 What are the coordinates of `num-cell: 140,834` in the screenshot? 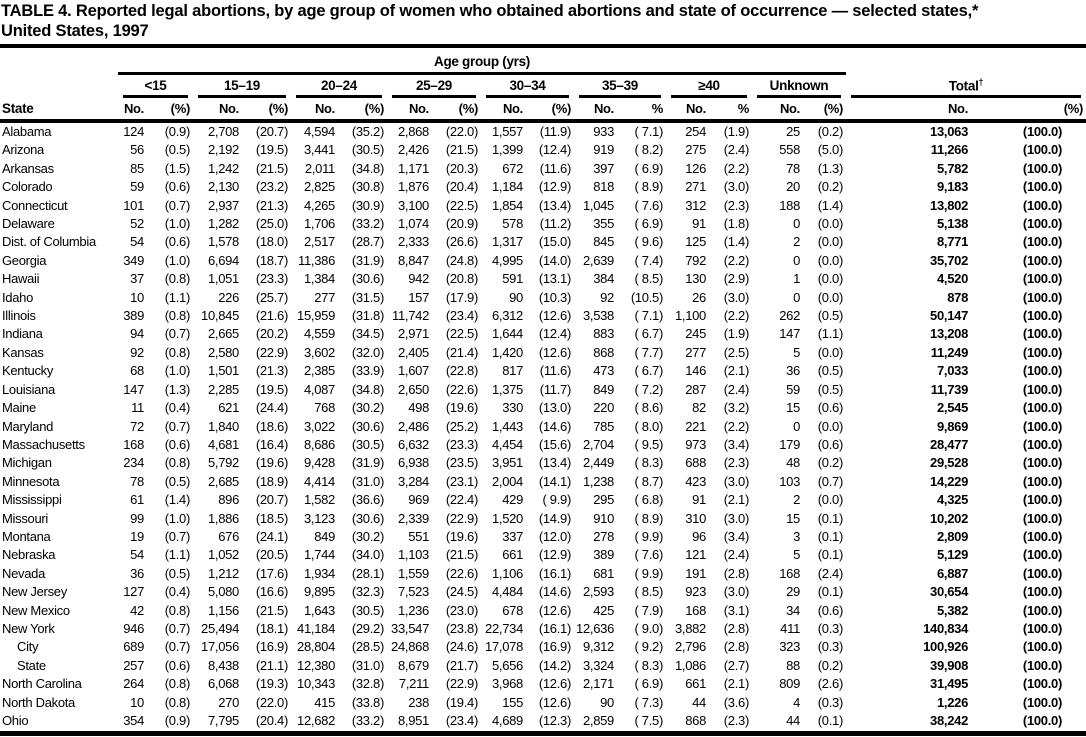 It's located at (946, 628).